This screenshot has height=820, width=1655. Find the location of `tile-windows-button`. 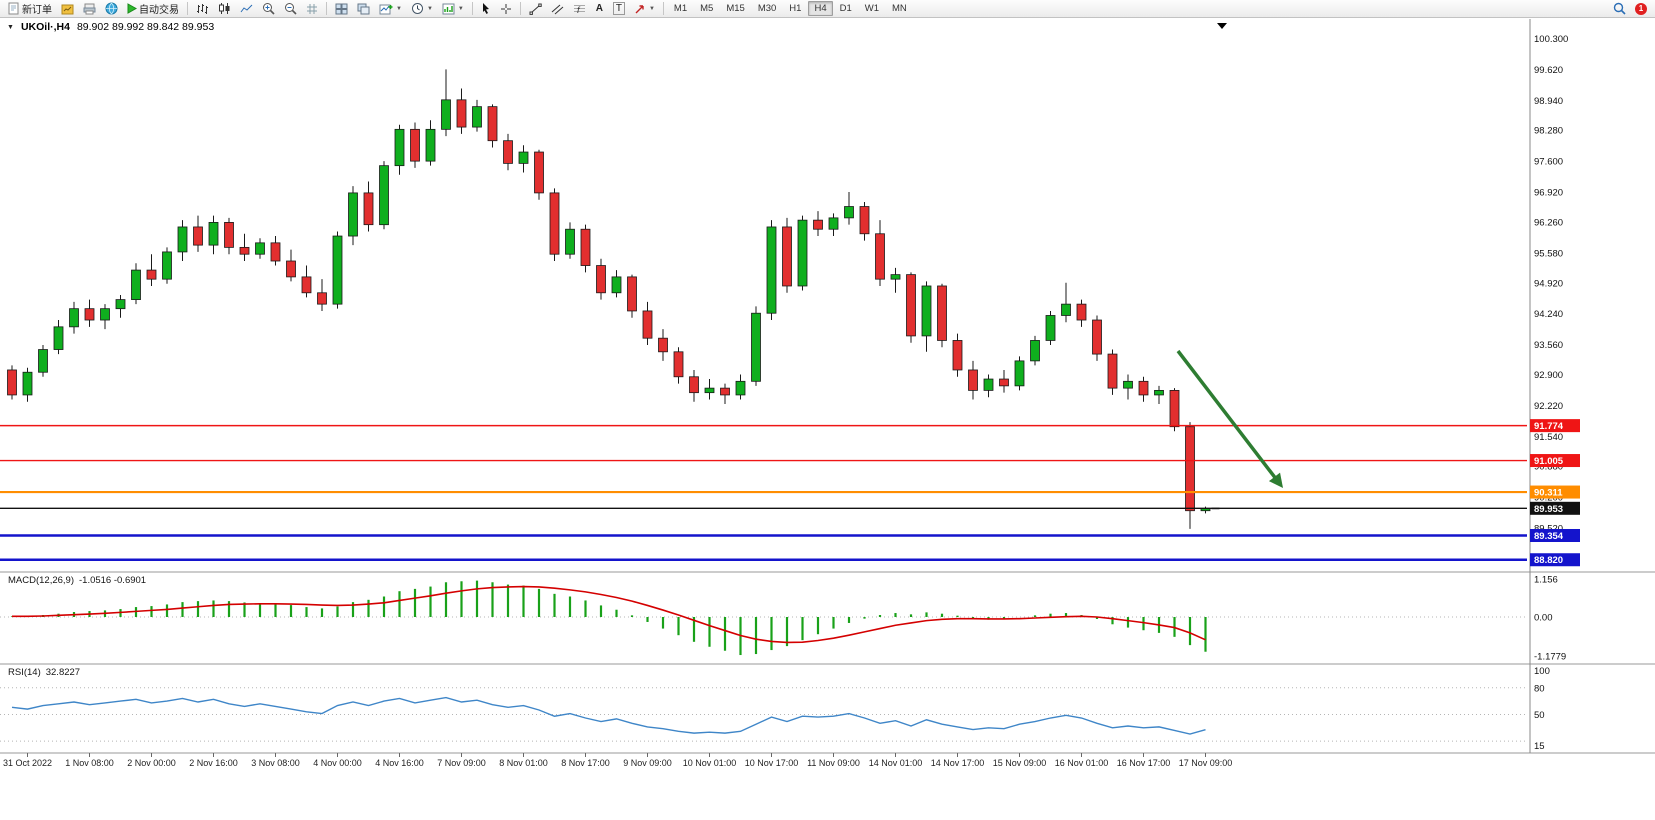

tile-windows-button is located at coordinates (341, 9).